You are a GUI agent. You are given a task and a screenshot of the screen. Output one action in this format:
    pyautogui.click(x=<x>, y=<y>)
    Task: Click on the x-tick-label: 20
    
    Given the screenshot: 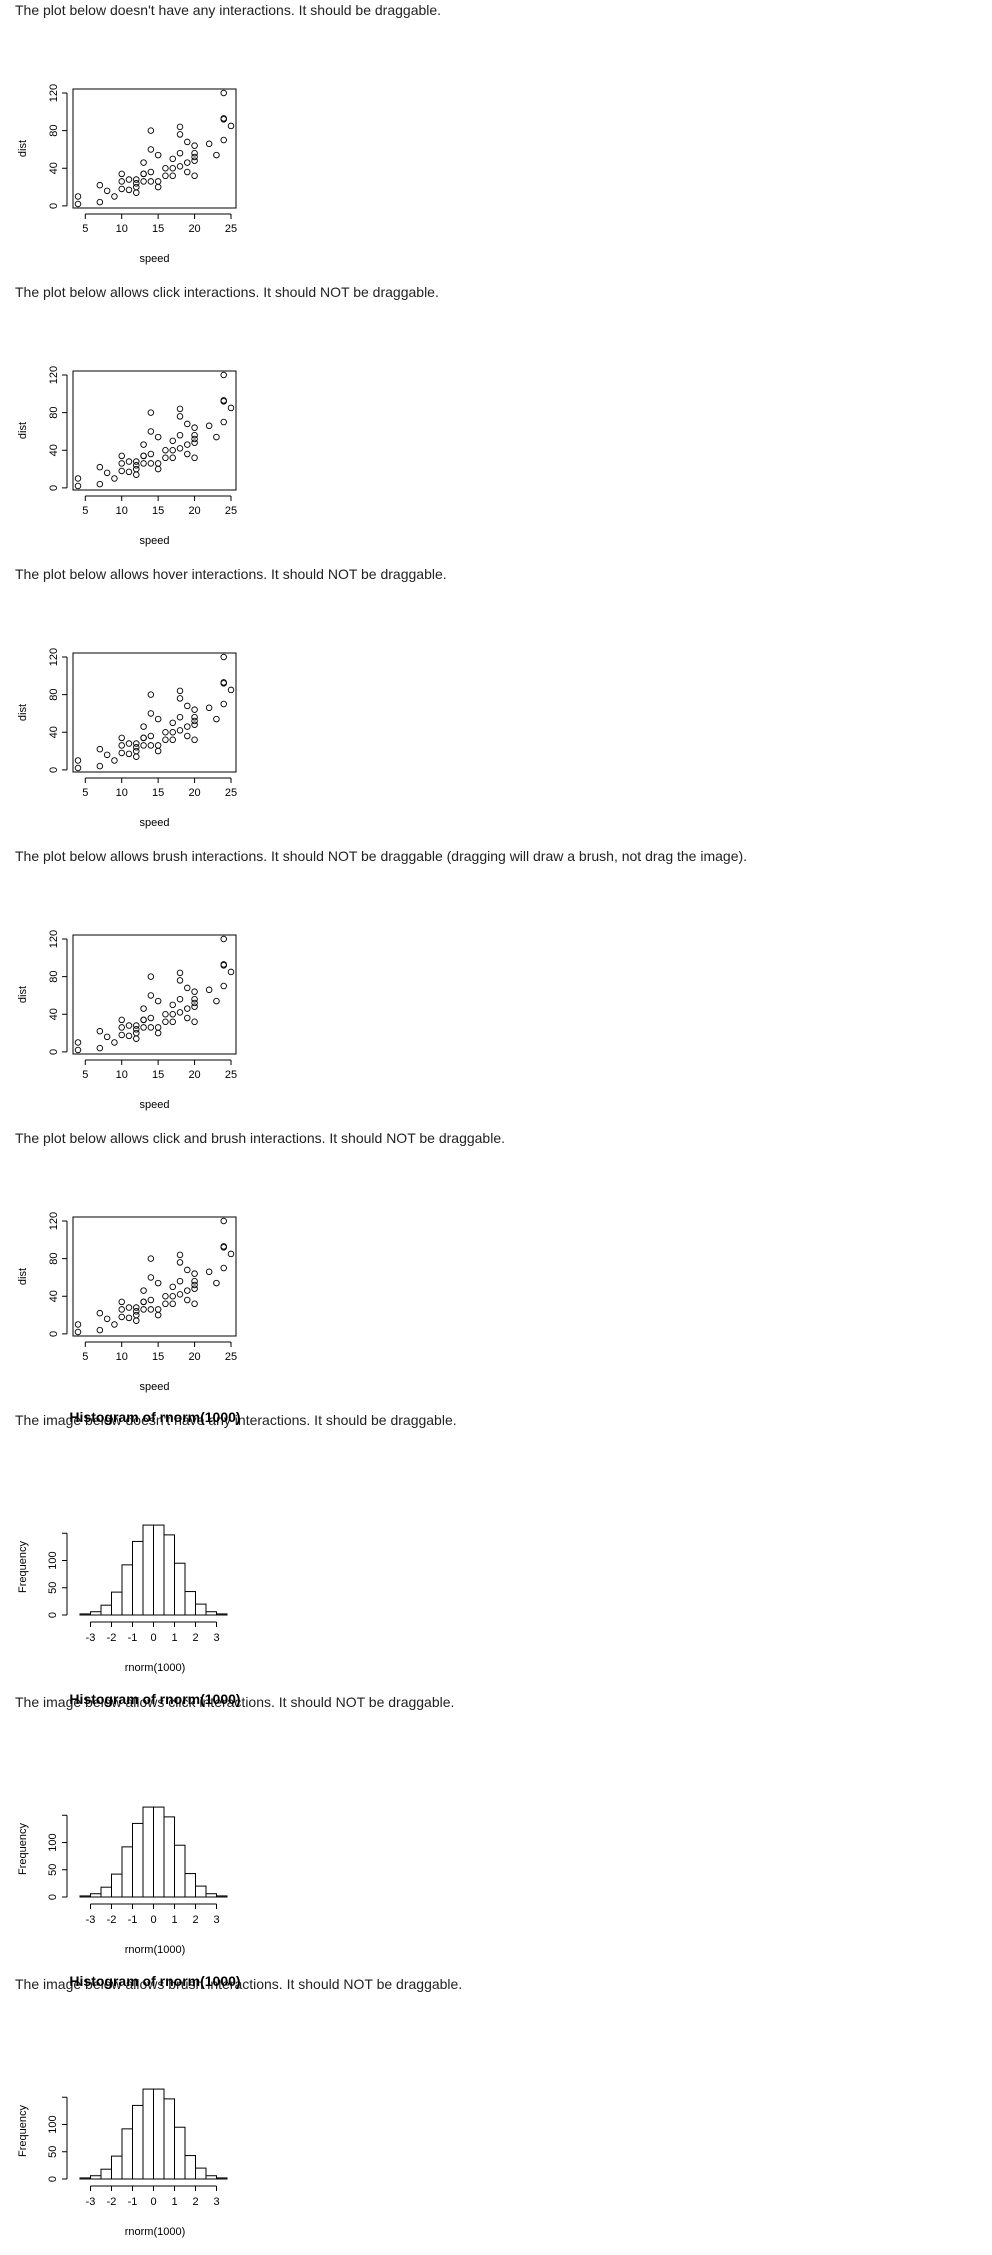 What is the action you would take?
    pyautogui.click(x=194, y=793)
    